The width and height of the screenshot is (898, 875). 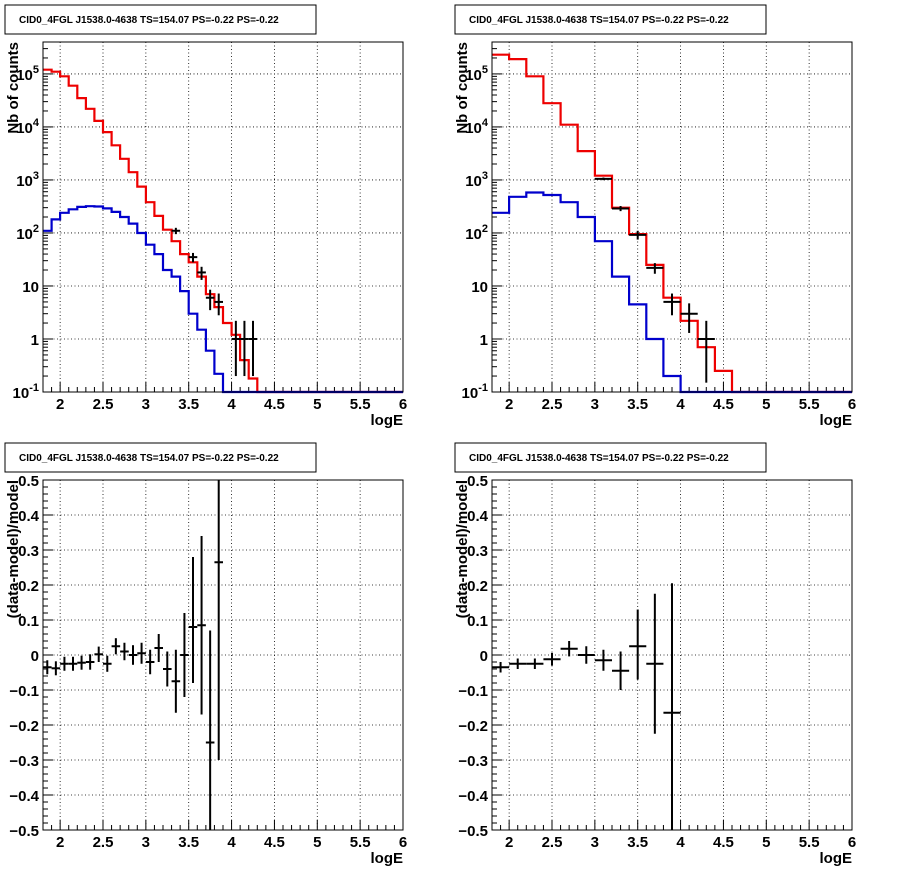 What do you see at coordinates (35, 340) in the screenshot?
I see `y-tick-label: 1` at bounding box center [35, 340].